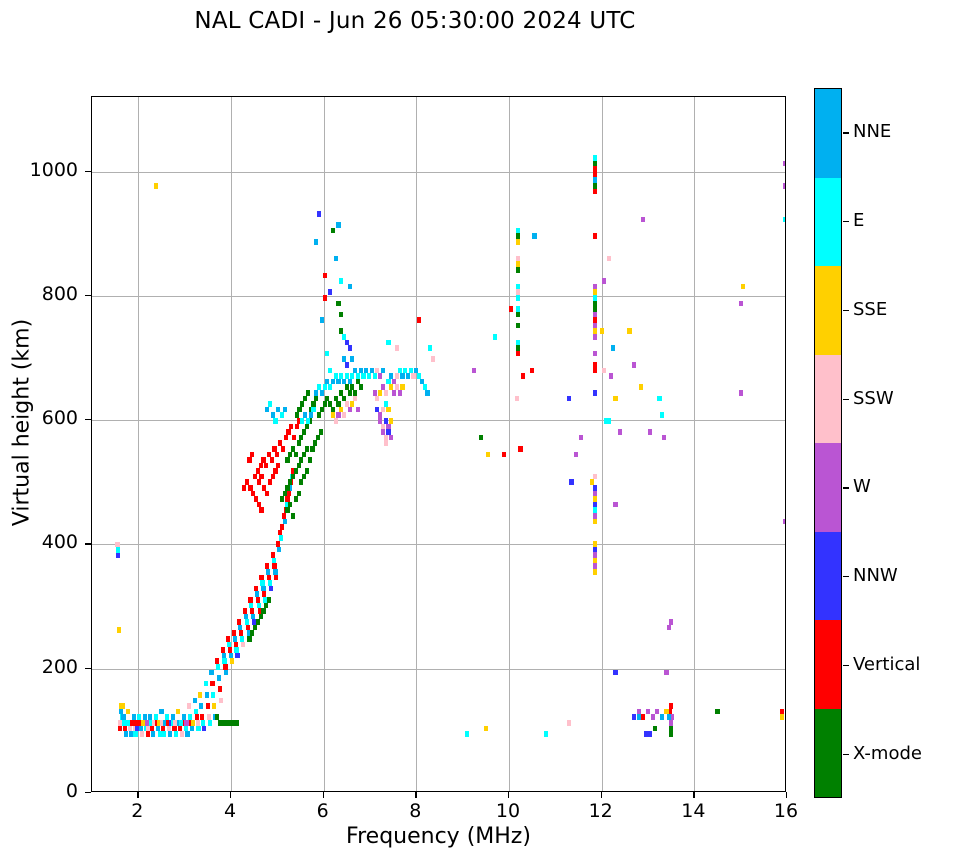 The height and width of the screenshot is (857, 958). What do you see at coordinates (59, 293) in the screenshot?
I see `y-tick-label: 800` at bounding box center [59, 293].